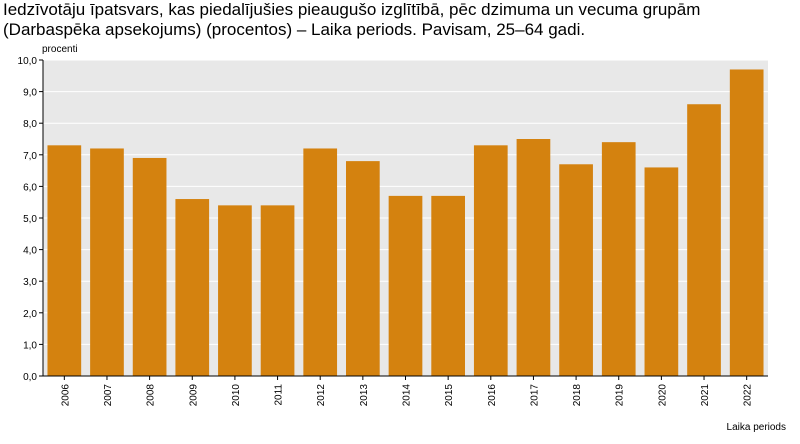 The width and height of the screenshot is (800, 444). What do you see at coordinates (449, 395) in the screenshot?
I see `x-tick-label: 2015` at bounding box center [449, 395].